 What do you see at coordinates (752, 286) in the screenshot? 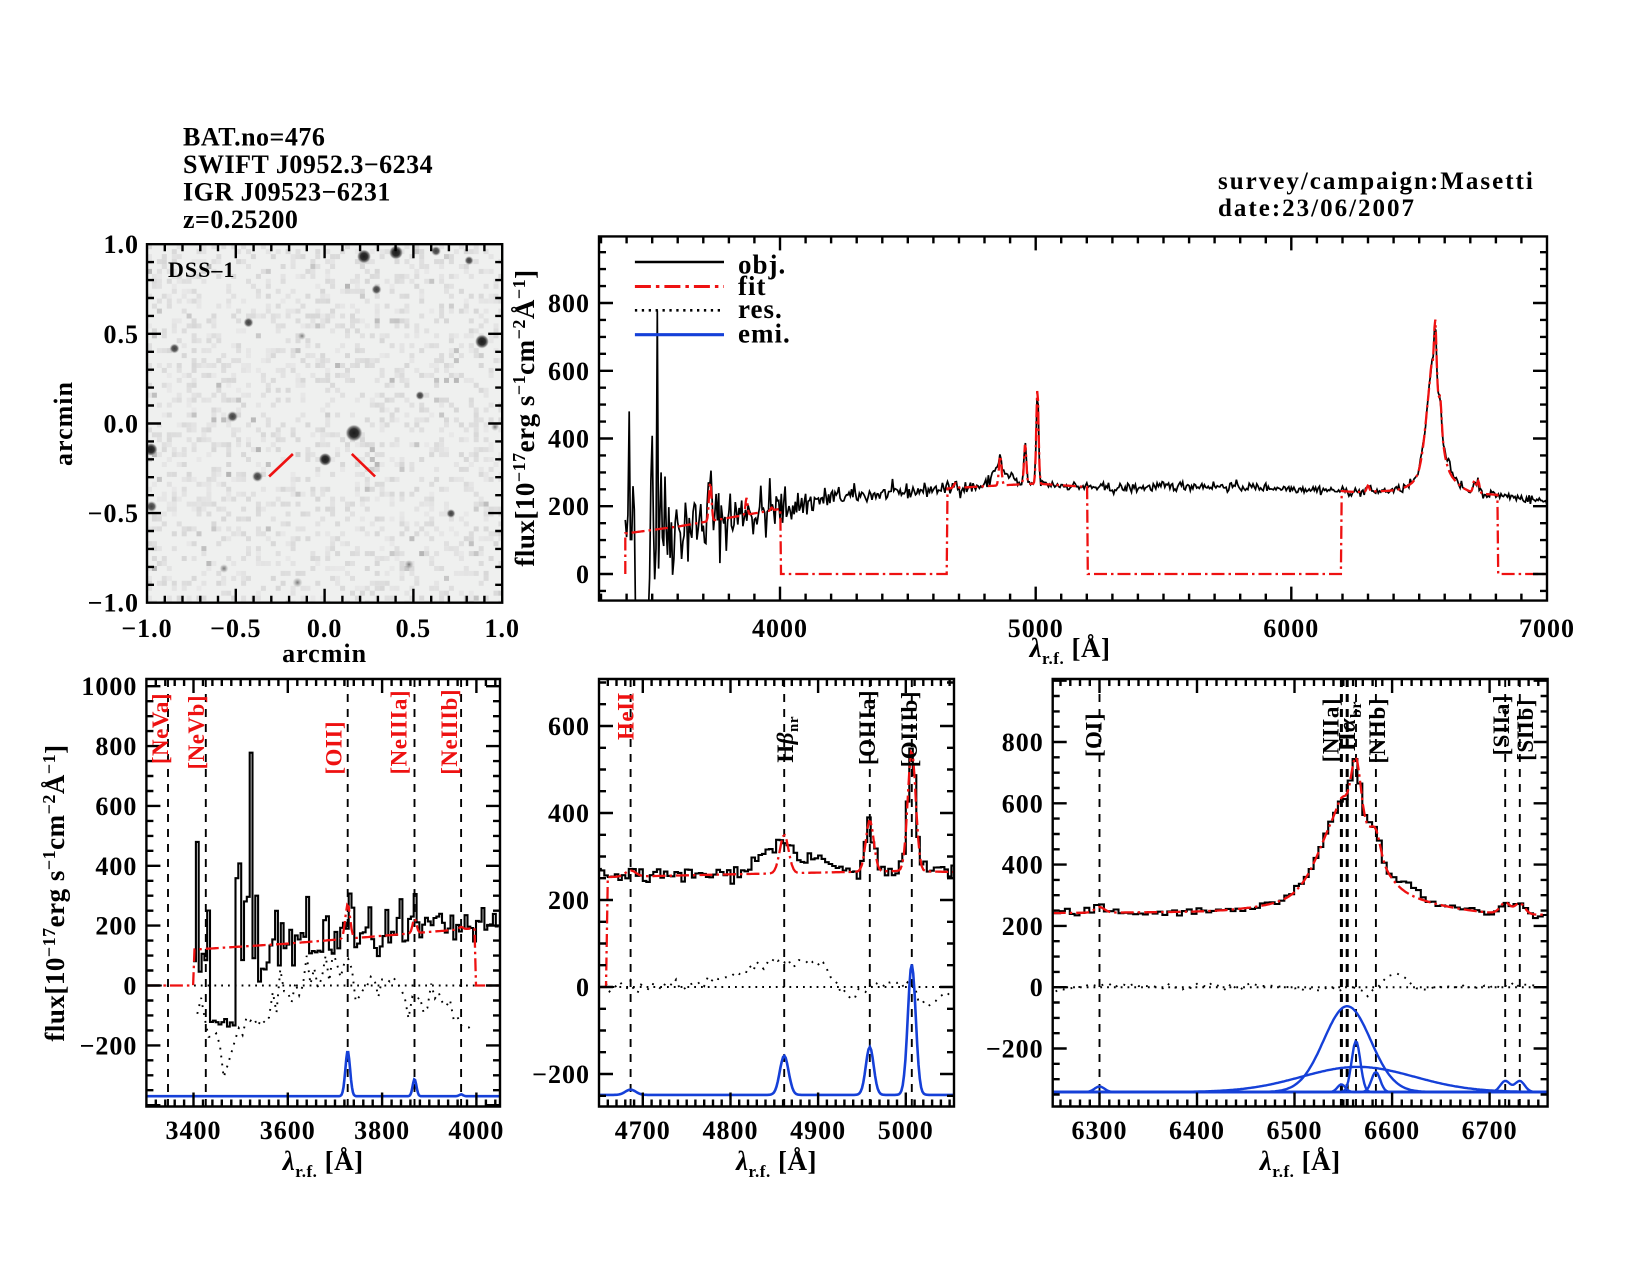
I see `svg-text: fit` at bounding box center [752, 286].